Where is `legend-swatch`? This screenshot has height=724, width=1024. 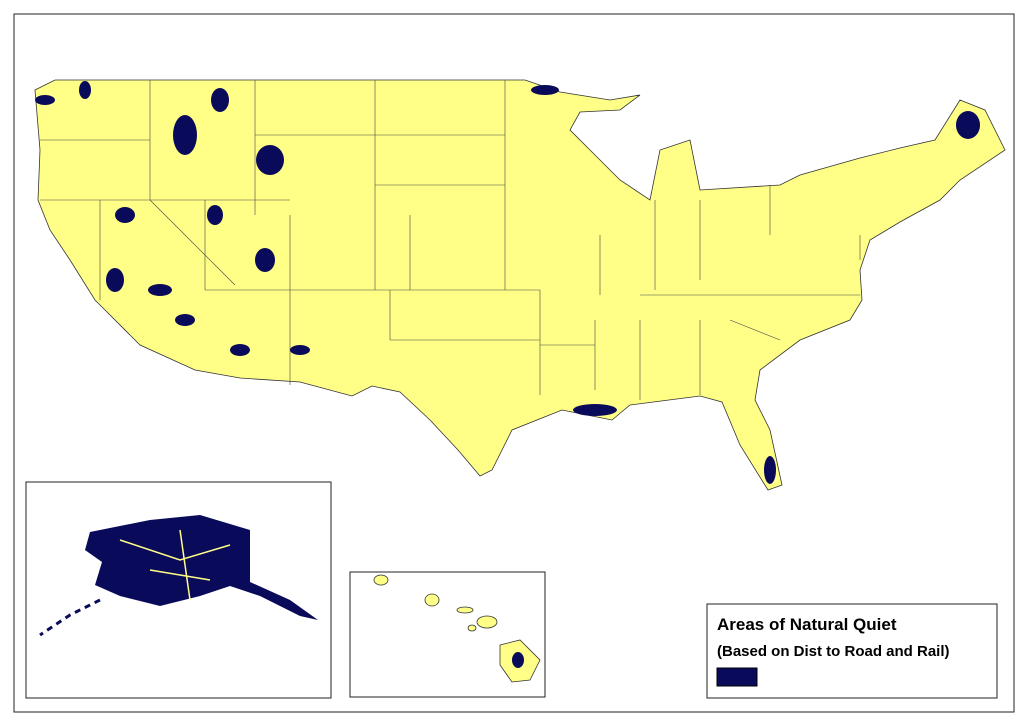 legend-swatch is located at coordinates (737, 677).